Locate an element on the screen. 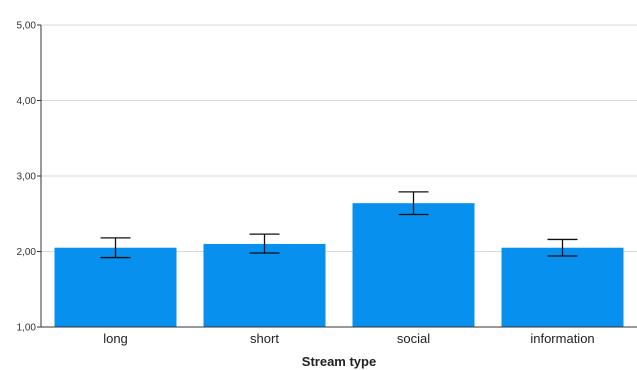 This screenshot has height=370, width=637. x-tick-label: social is located at coordinates (413, 338).